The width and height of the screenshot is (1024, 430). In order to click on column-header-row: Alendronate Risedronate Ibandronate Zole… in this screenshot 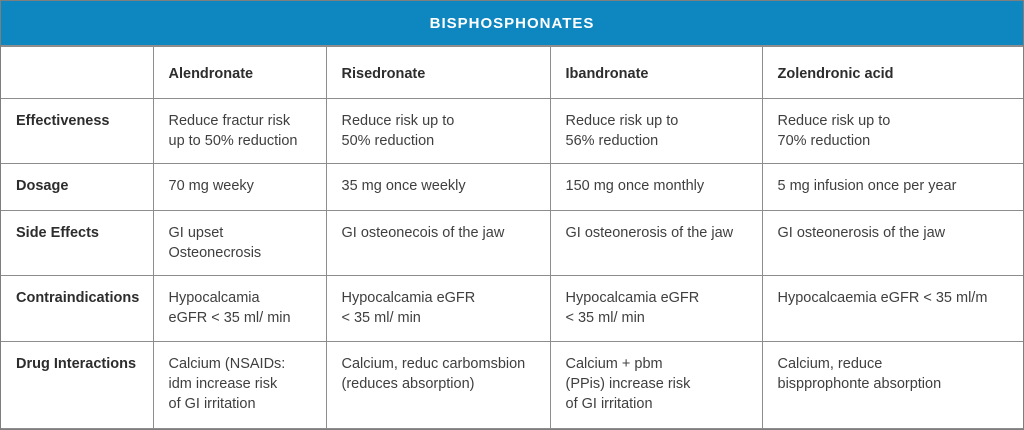, I will do `click(512, 72)`.